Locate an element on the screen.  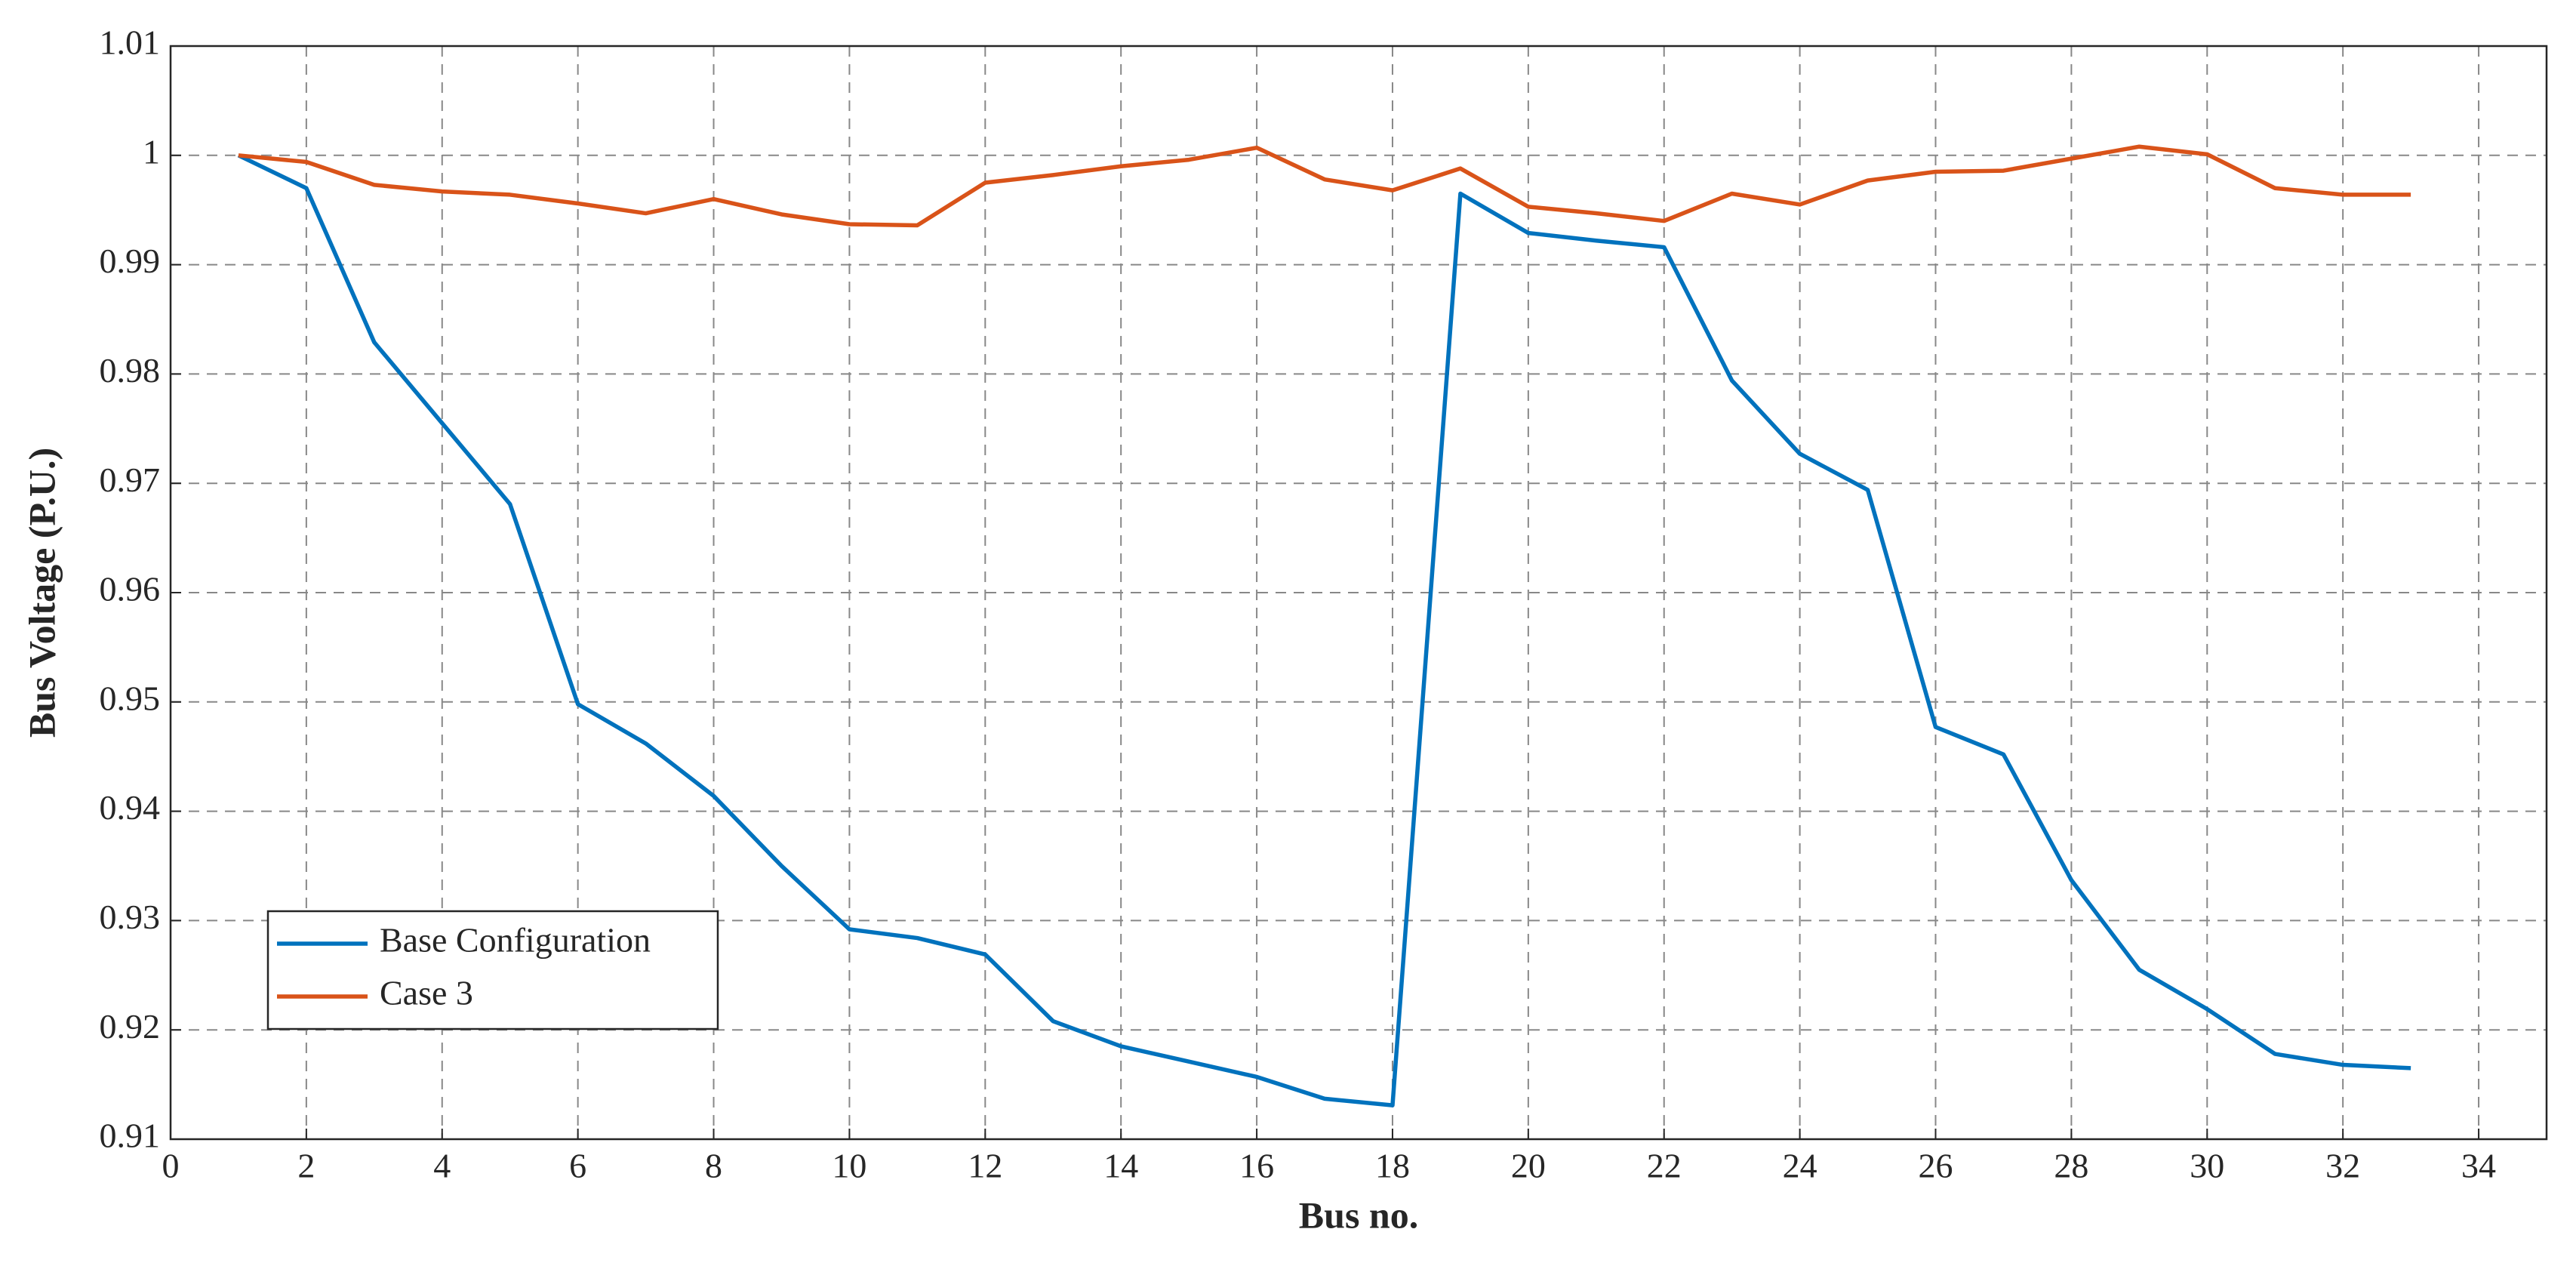
y-tick-label: 0.91 is located at coordinates (130, 1136).